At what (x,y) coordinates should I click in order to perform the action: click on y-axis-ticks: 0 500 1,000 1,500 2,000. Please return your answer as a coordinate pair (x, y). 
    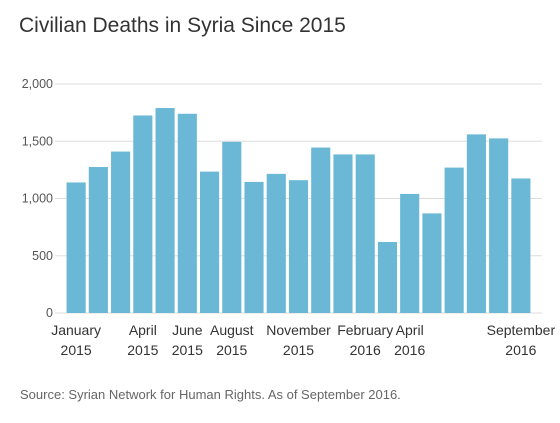
    Looking at the image, I should click on (37, 198).